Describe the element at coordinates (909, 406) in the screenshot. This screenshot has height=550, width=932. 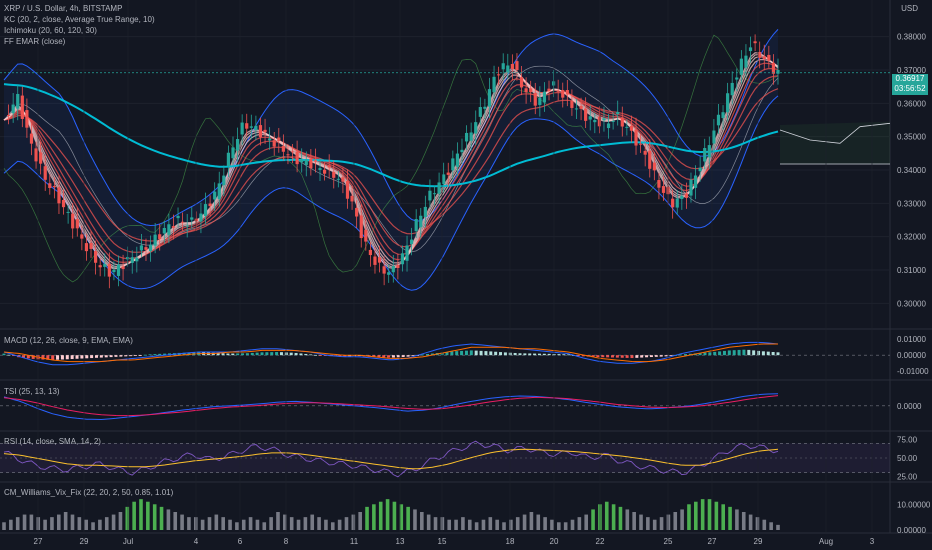
I see `tsi-axis-tick: 0.0000` at that location.